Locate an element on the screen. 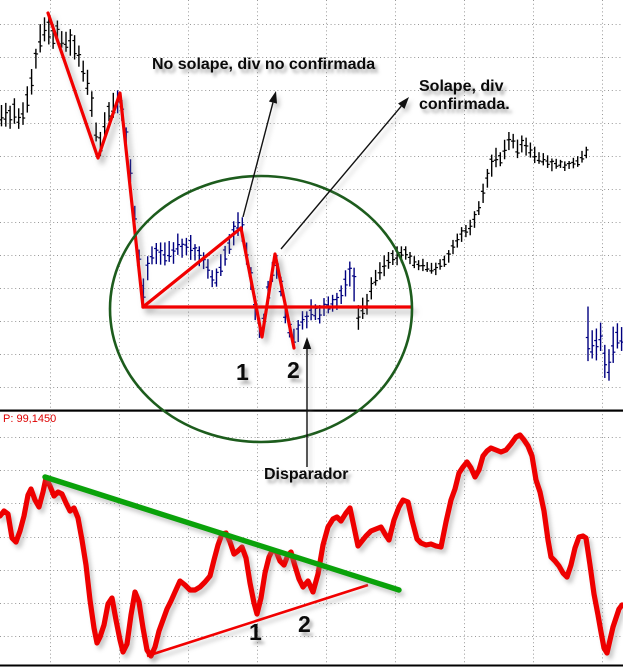 The height and width of the screenshot is (667, 623). label-one-indicator: 1 is located at coordinates (255, 632).